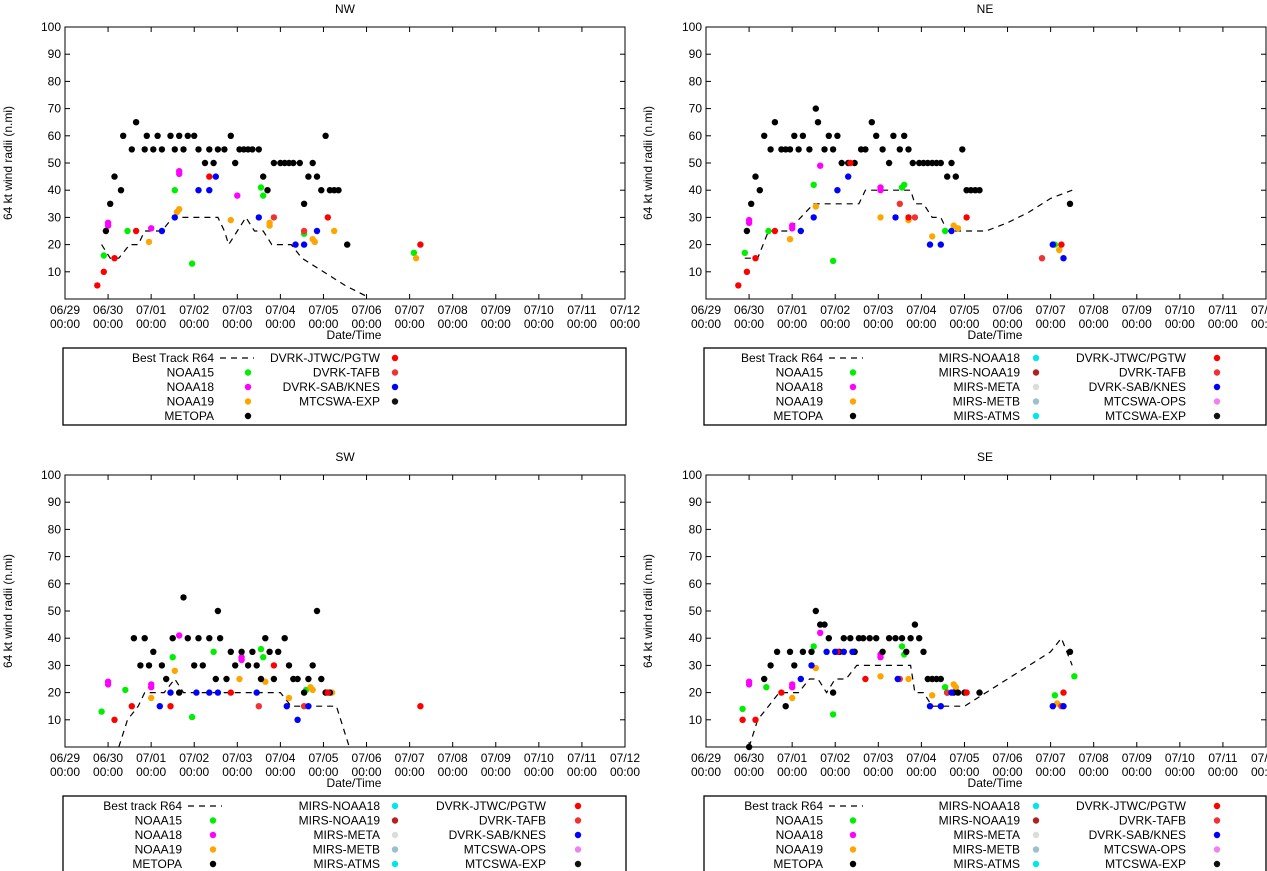 The width and height of the screenshot is (1267, 871). I want to click on y-tick-label: 90, so click(55, 502).